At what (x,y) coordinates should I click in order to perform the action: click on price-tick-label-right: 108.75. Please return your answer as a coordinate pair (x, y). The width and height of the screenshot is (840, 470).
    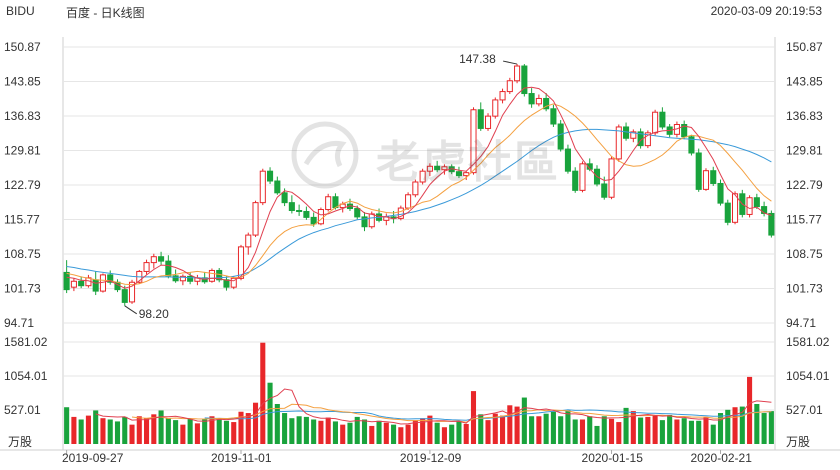
    Looking at the image, I should click on (804, 254).